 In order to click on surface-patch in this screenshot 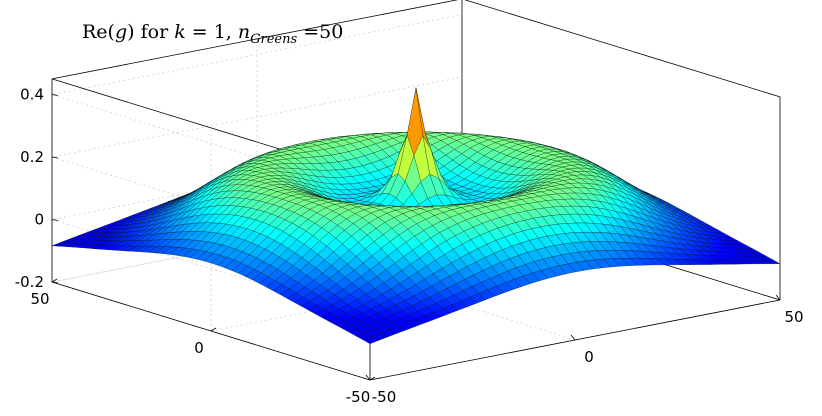, I will do `click(772, 261)`.